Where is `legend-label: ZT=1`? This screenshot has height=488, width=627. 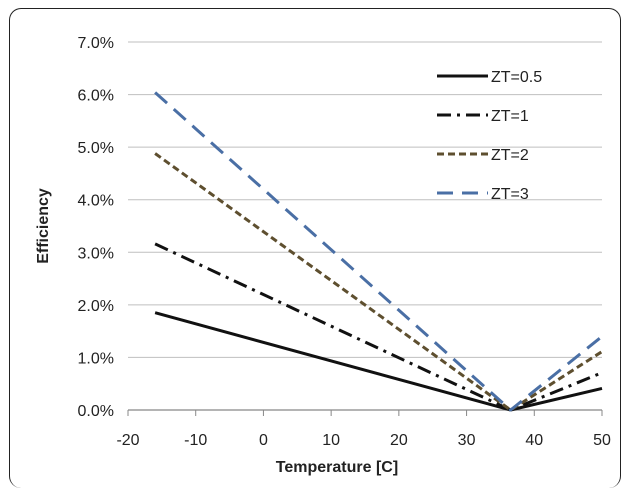 legend-label: ZT=1 is located at coordinates (510, 116).